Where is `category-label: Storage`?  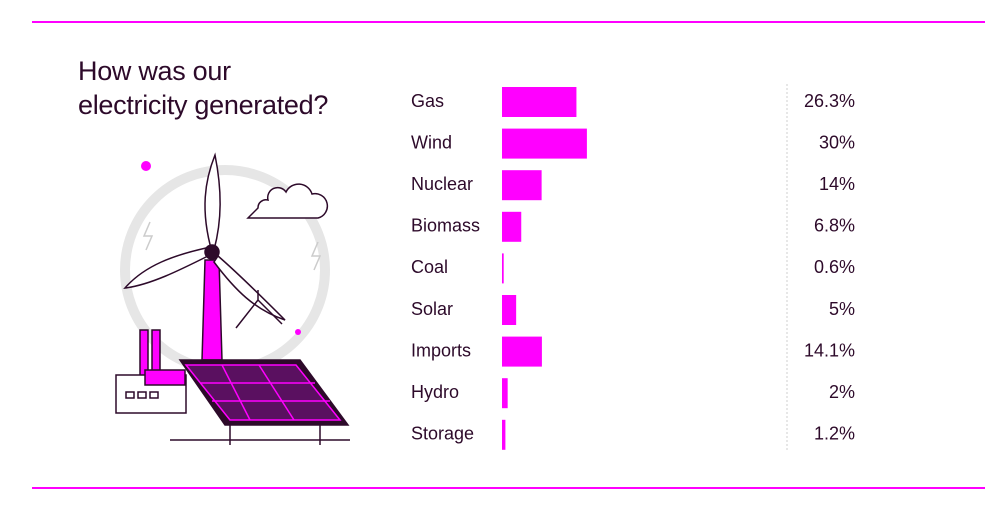
category-label: Storage is located at coordinates (442, 434).